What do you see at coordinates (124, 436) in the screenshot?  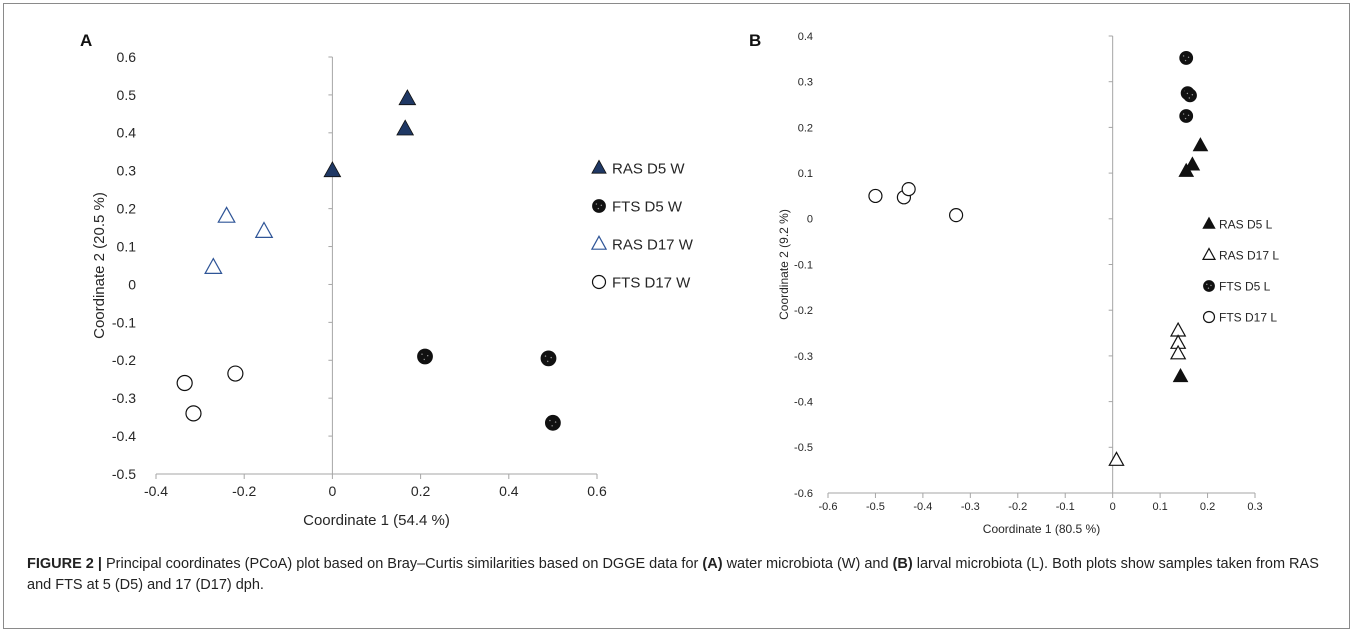 I see `a-y-tick-label: -0.4` at bounding box center [124, 436].